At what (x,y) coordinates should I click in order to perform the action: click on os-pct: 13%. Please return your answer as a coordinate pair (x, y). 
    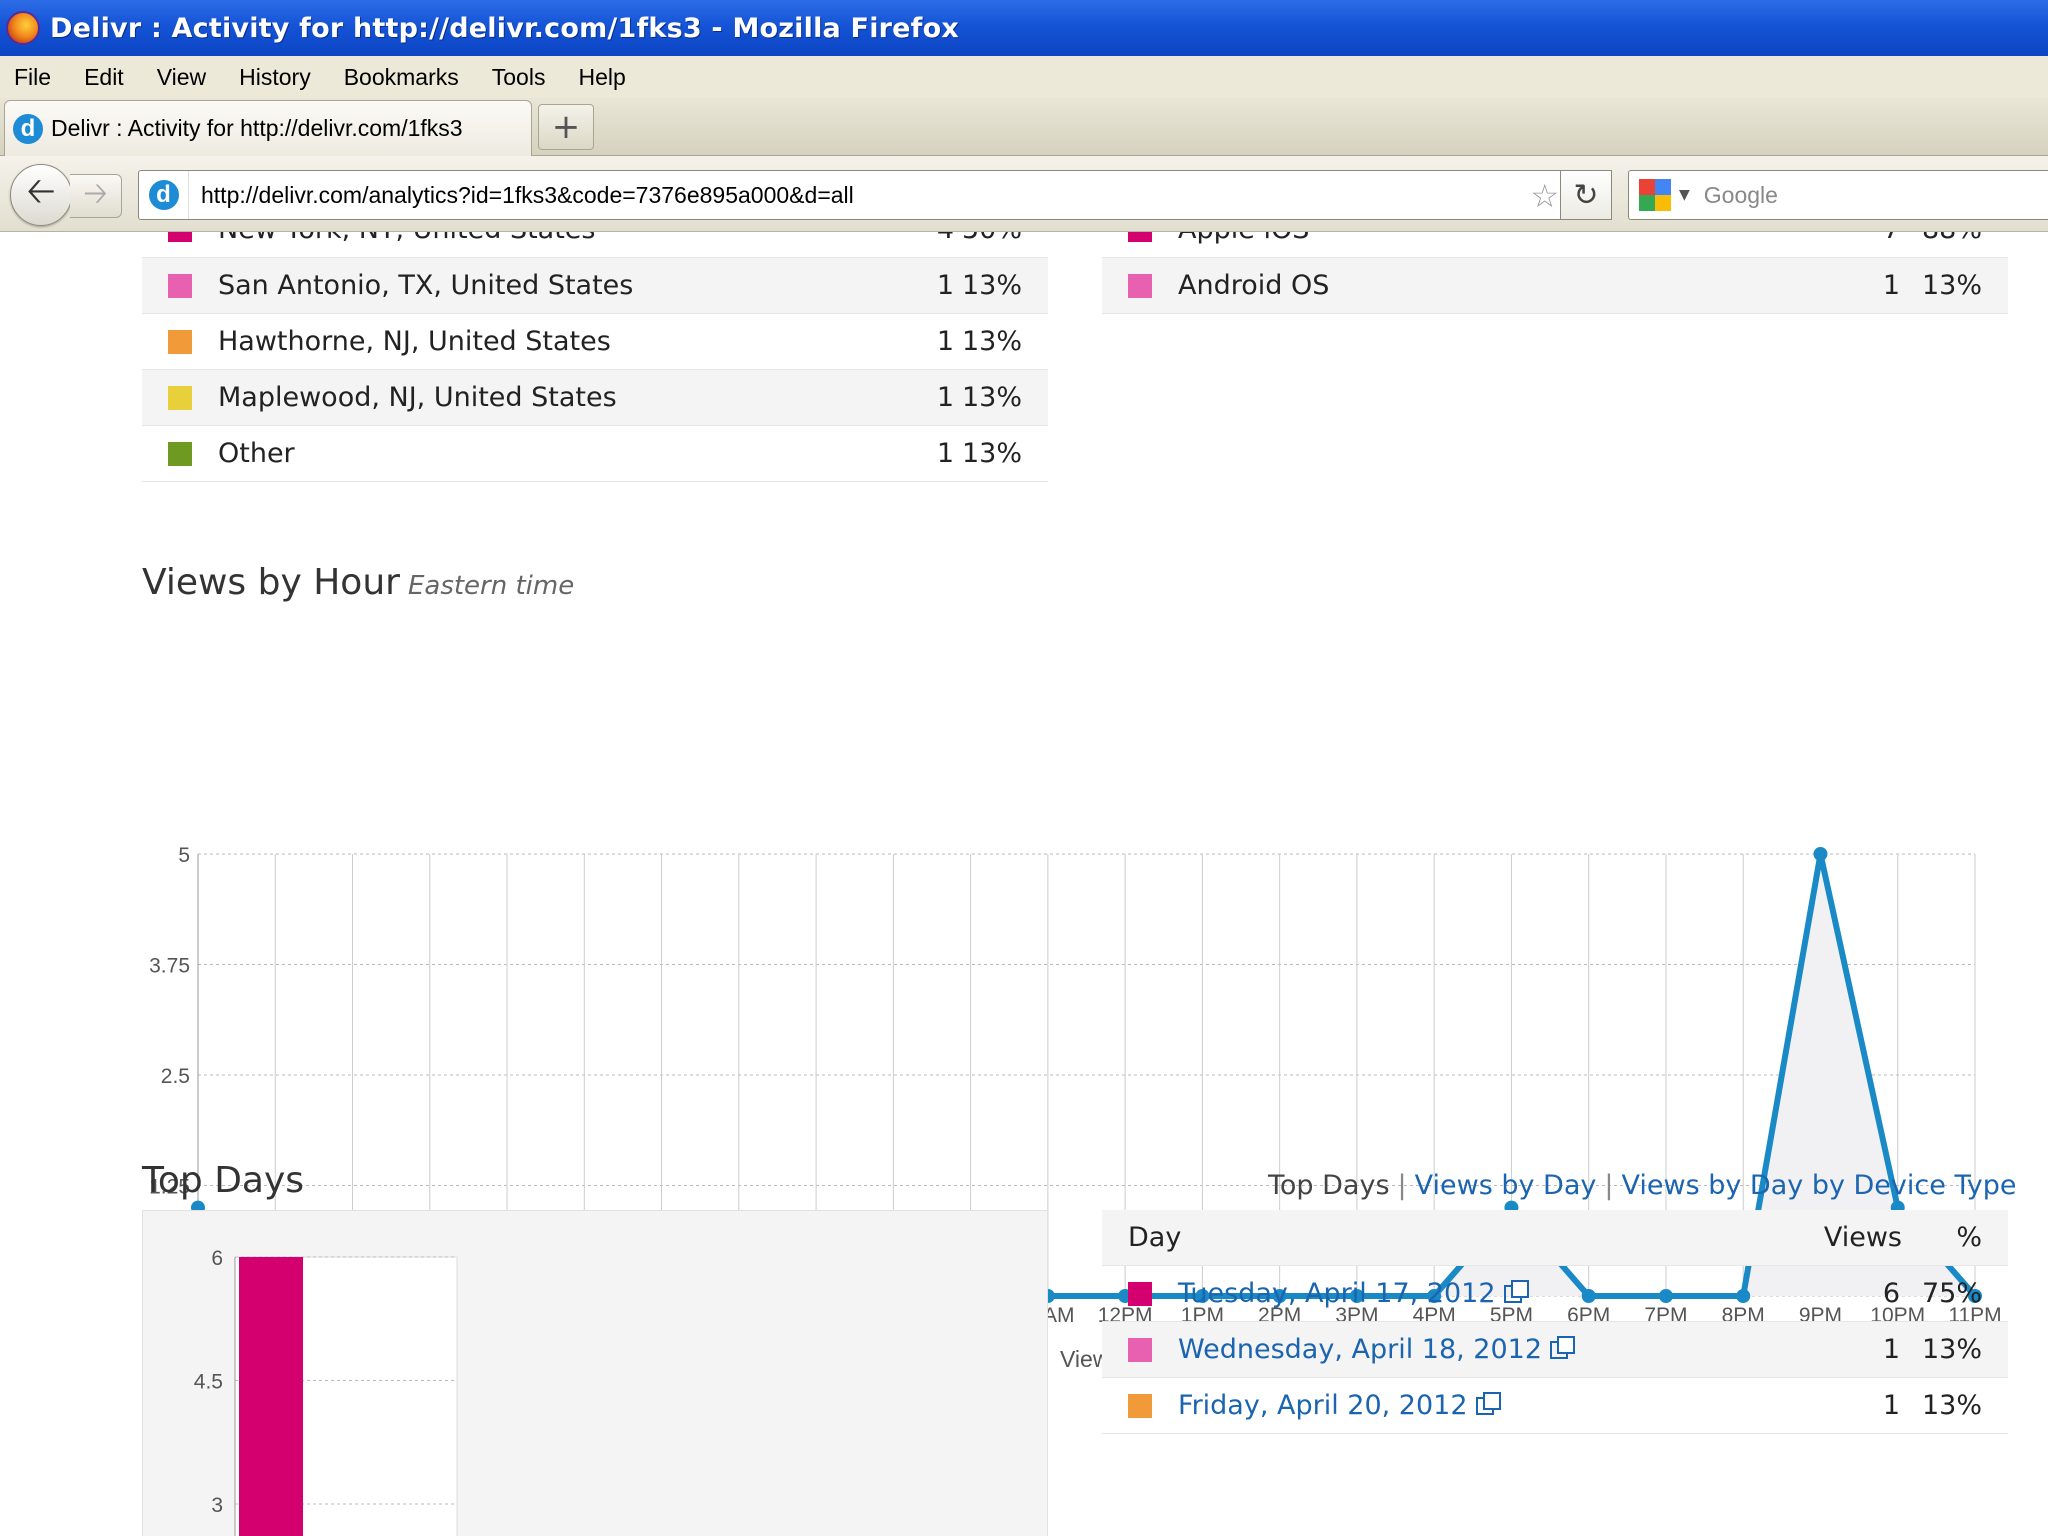
    Looking at the image, I should click on (1951, 285).